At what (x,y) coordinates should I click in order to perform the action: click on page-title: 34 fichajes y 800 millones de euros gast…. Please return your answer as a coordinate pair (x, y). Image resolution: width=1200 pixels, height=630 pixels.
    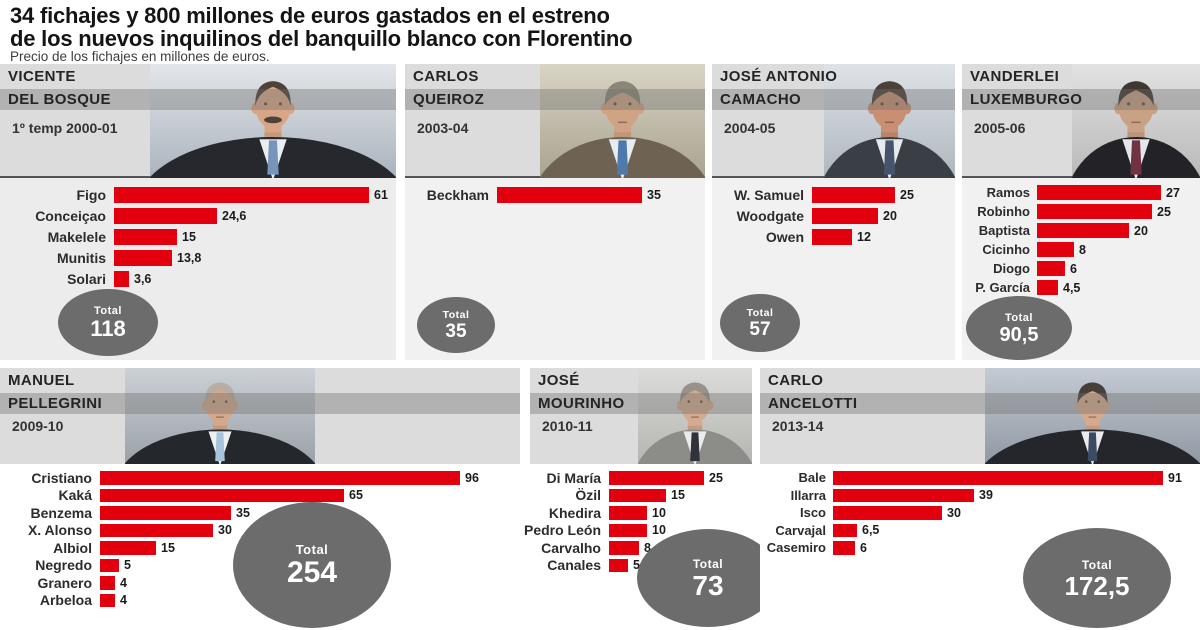
    Looking at the image, I should click on (321, 26).